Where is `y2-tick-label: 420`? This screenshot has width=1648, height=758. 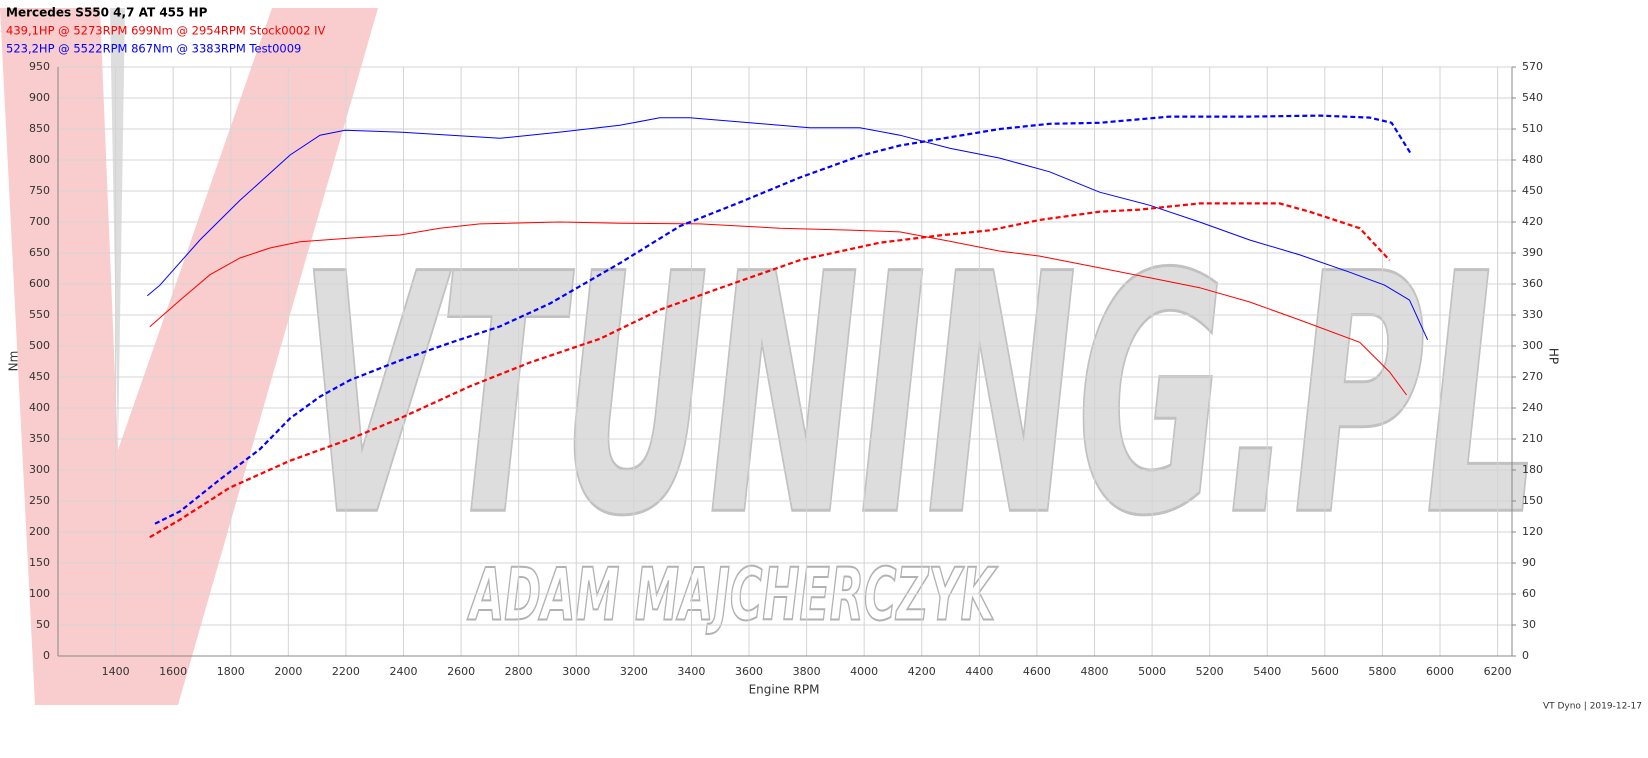
y2-tick-label: 420 is located at coordinates (1532, 221).